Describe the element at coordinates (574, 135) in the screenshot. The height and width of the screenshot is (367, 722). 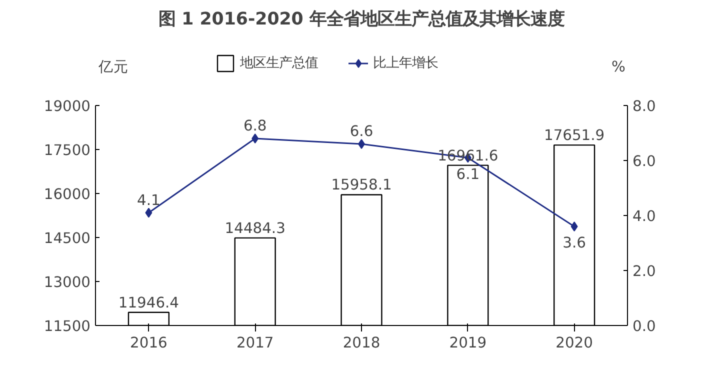
I see `data-label: 17651.9` at that location.